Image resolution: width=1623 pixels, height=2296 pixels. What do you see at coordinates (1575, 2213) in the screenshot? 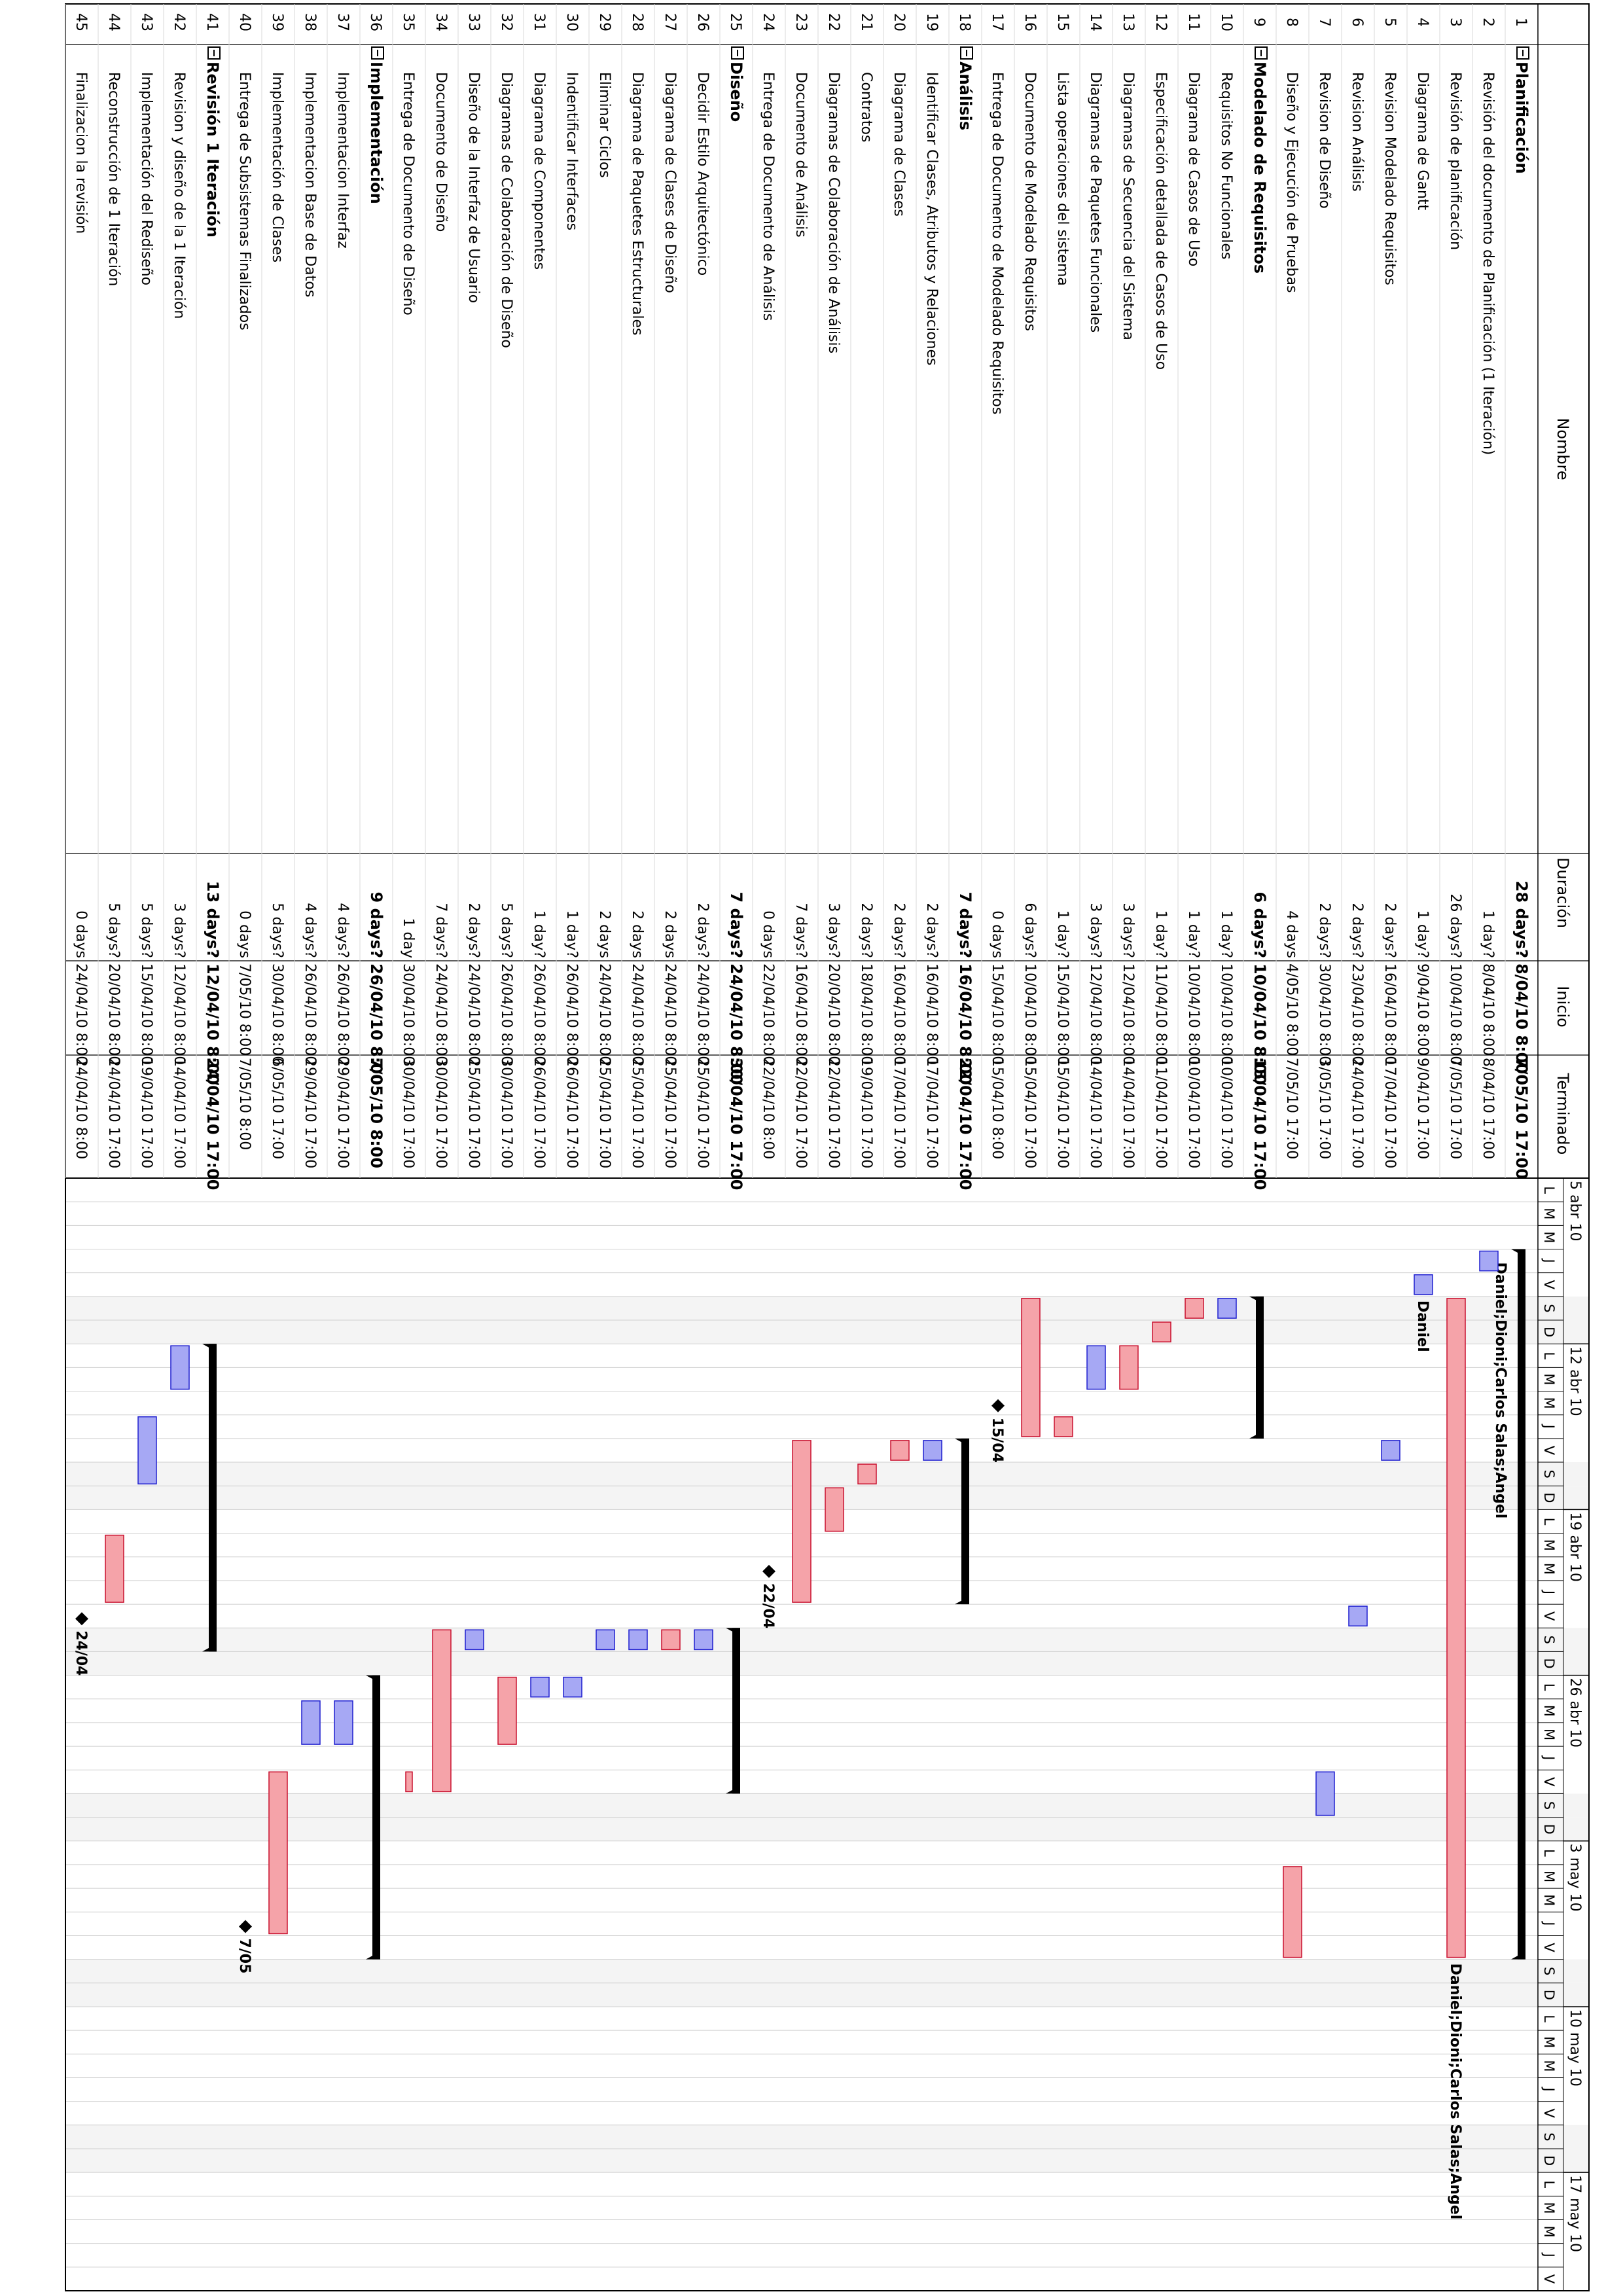
I see `week-label: 17 may 10` at bounding box center [1575, 2213].